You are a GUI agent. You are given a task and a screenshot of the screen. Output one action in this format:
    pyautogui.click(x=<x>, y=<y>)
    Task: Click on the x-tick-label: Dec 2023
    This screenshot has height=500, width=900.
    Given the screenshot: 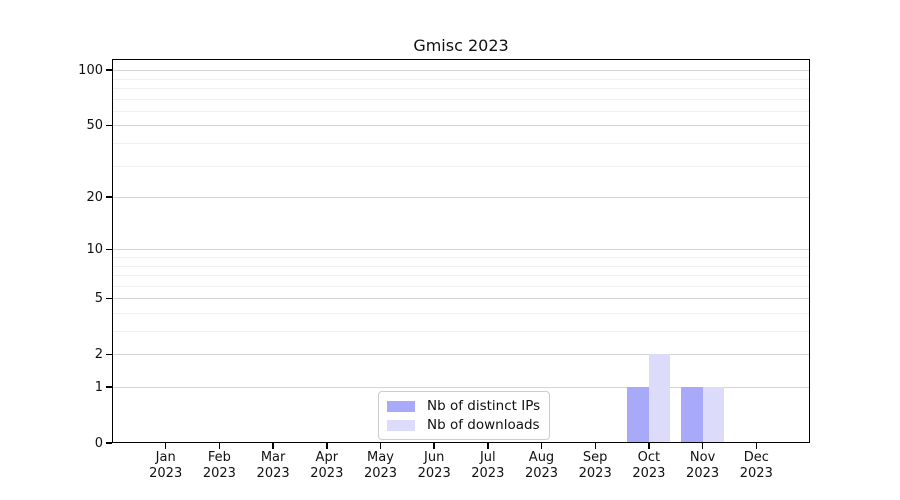 What is the action you would take?
    pyautogui.click(x=756, y=466)
    